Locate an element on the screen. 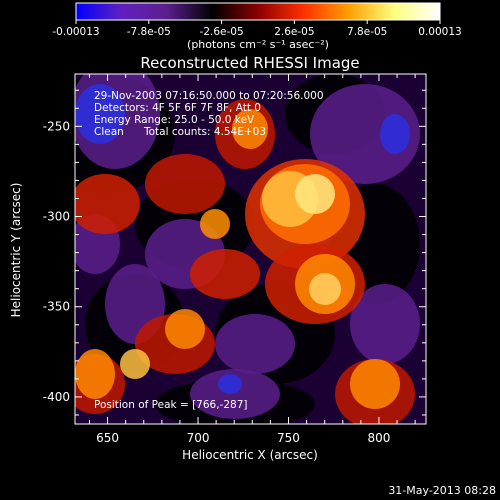  annotation-detectors: Detectors: 4F 5F 6F 7F 8F, Att 0 is located at coordinates (177, 108).